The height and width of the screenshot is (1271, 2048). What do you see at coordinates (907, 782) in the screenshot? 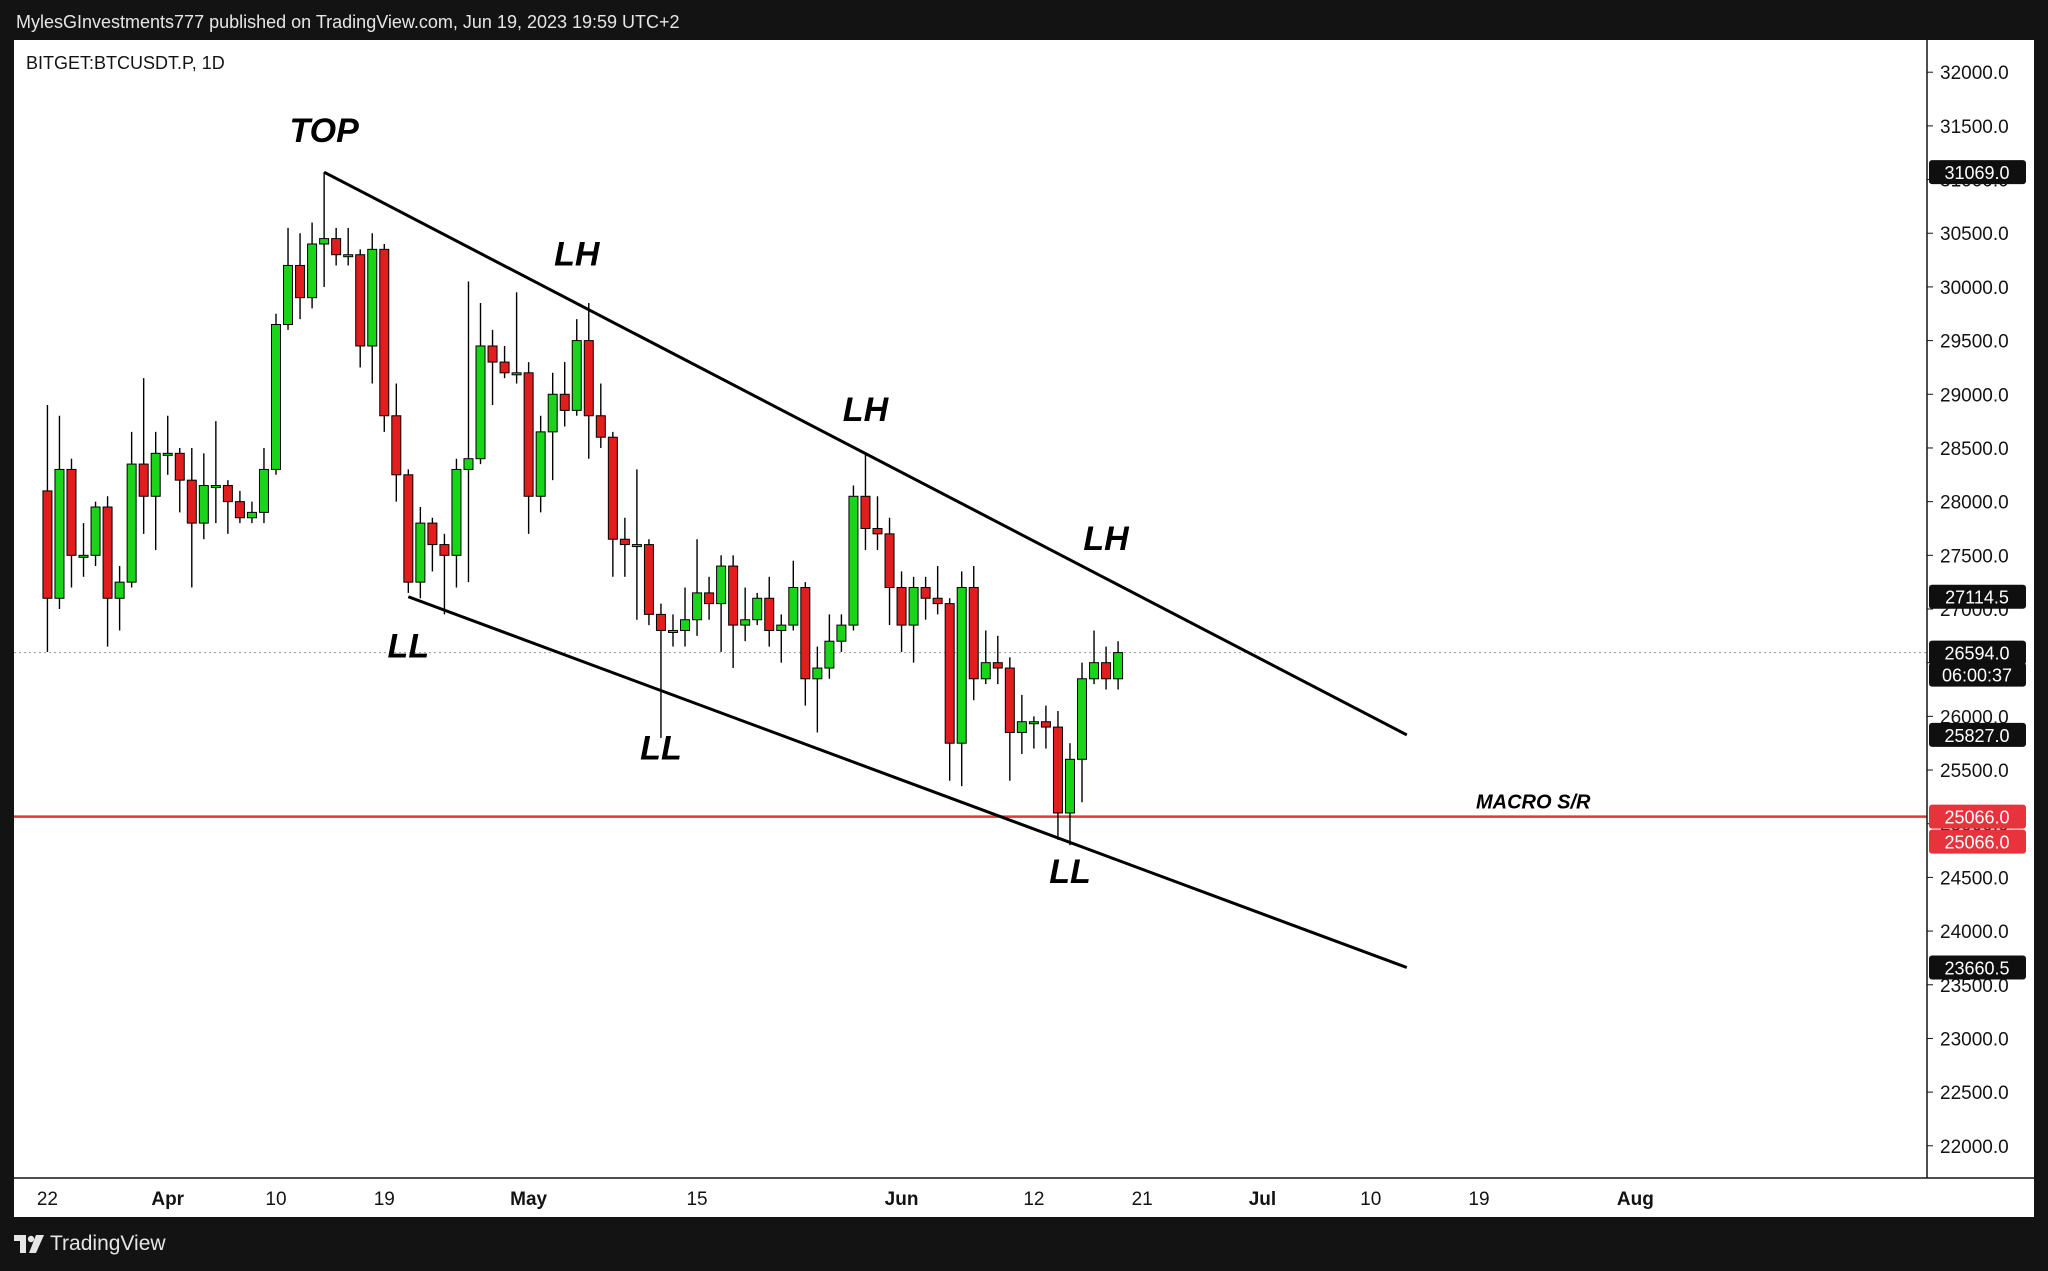
I see `lower-channel-trendline` at bounding box center [907, 782].